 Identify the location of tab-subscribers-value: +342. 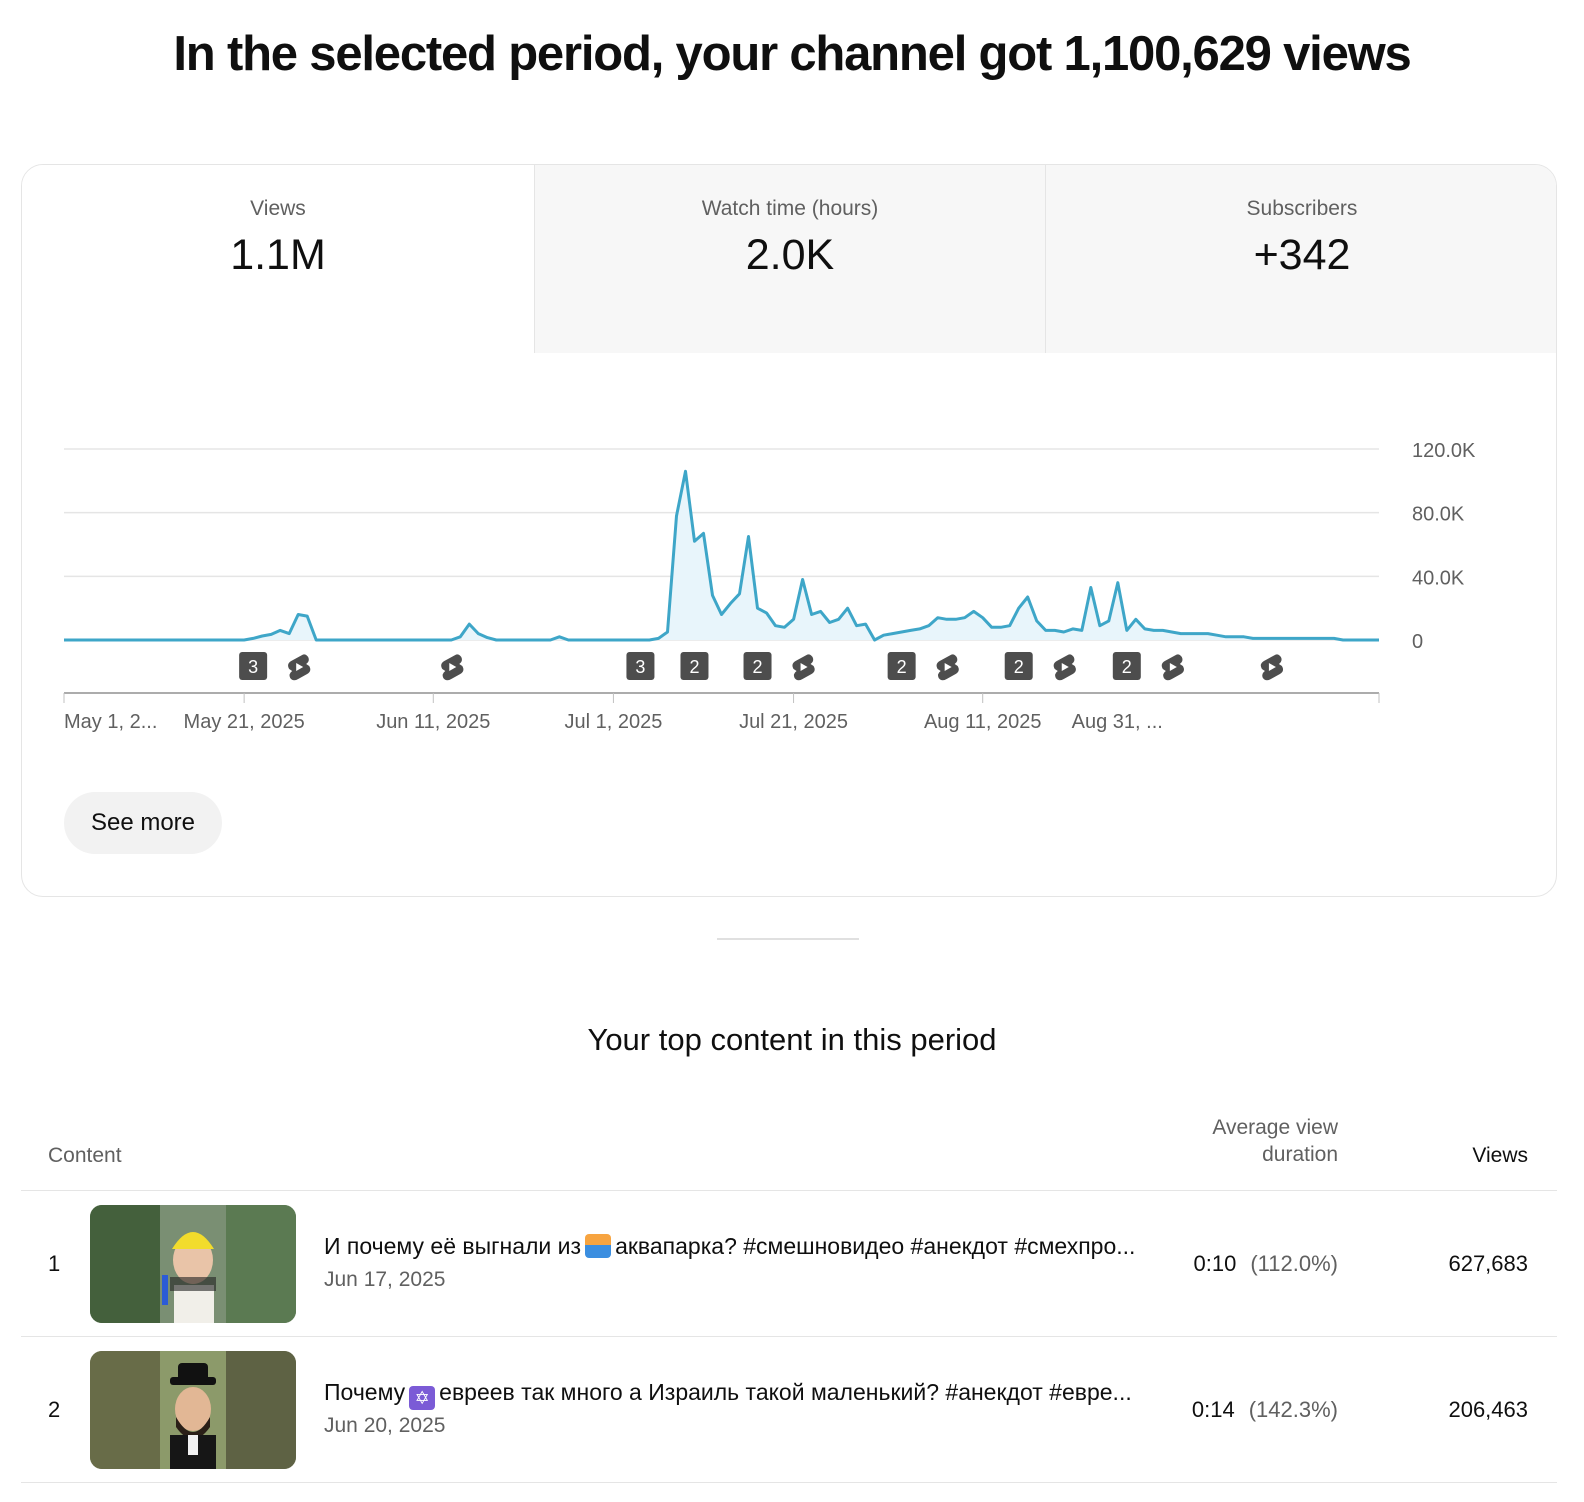
(1302, 255).